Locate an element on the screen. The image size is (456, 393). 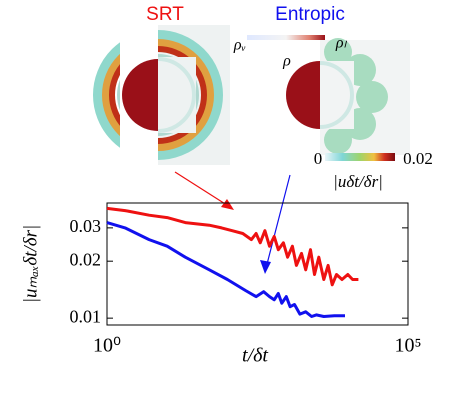
srt-image is located at coordinates (161, 95).